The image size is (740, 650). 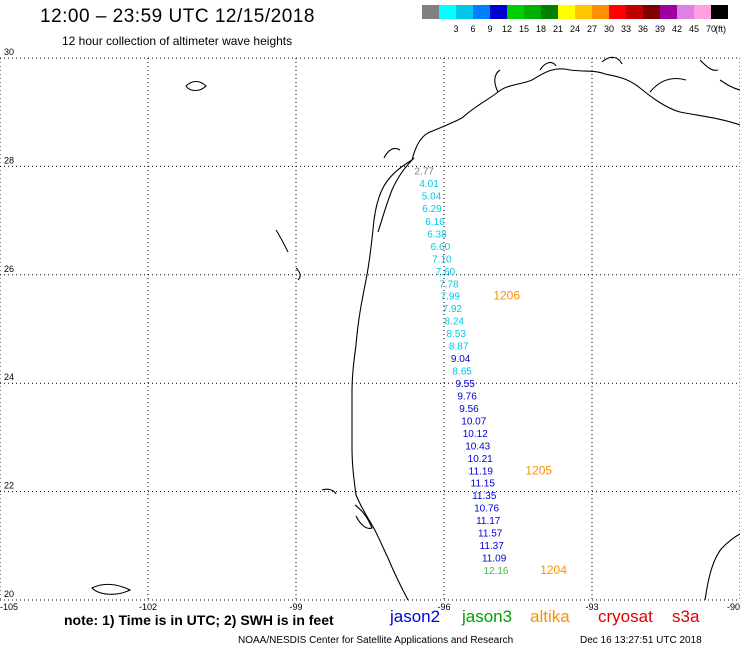 What do you see at coordinates (148, 607) in the screenshot?
I see `lon-tick-label: -102` at bounding box center [148, 607].